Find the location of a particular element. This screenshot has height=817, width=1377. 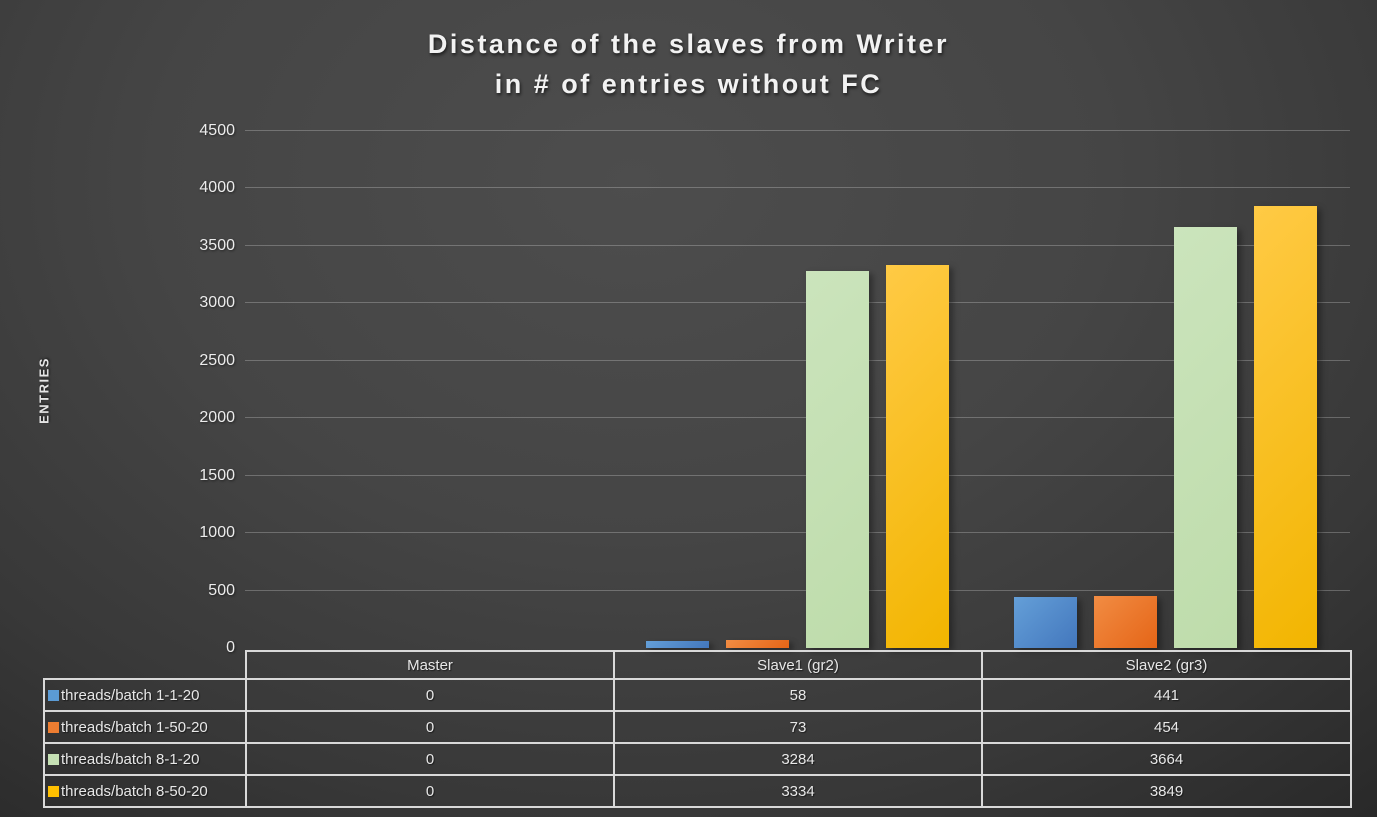

table-corner-cell is located at coordinates (145, 665).